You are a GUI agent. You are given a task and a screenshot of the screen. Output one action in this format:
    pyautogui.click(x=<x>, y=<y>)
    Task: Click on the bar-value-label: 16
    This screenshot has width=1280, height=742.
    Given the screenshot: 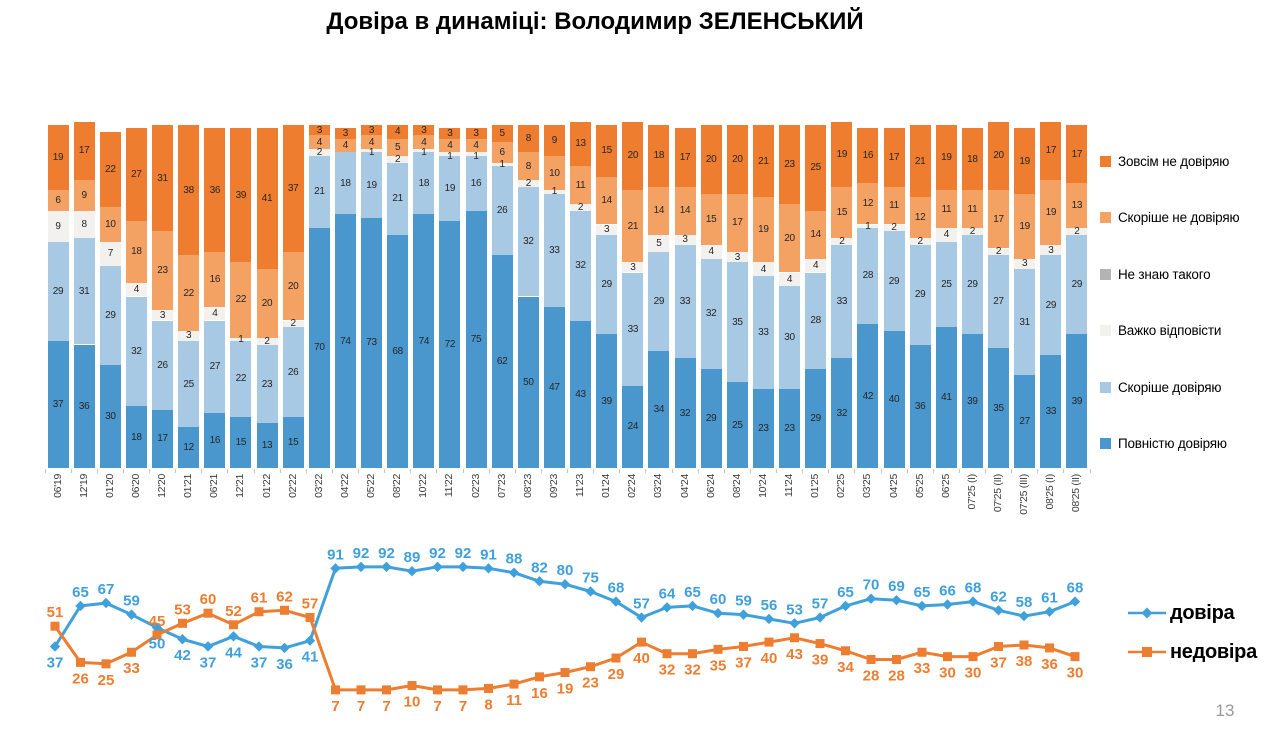 What is the action you would take?
    pyautogui.click(x=476, y=183)
    